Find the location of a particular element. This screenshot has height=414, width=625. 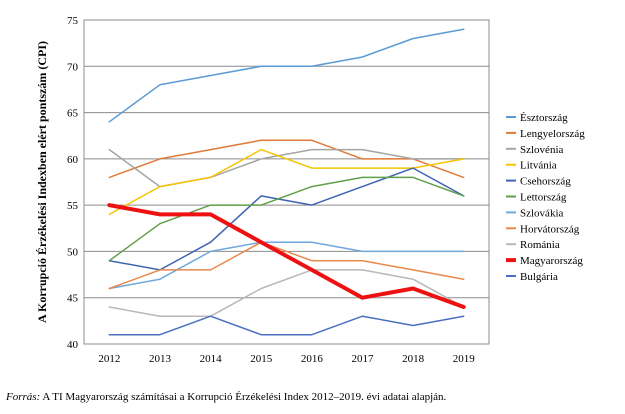

x-tick-label: 2012 is located at coordinates (109, 359).